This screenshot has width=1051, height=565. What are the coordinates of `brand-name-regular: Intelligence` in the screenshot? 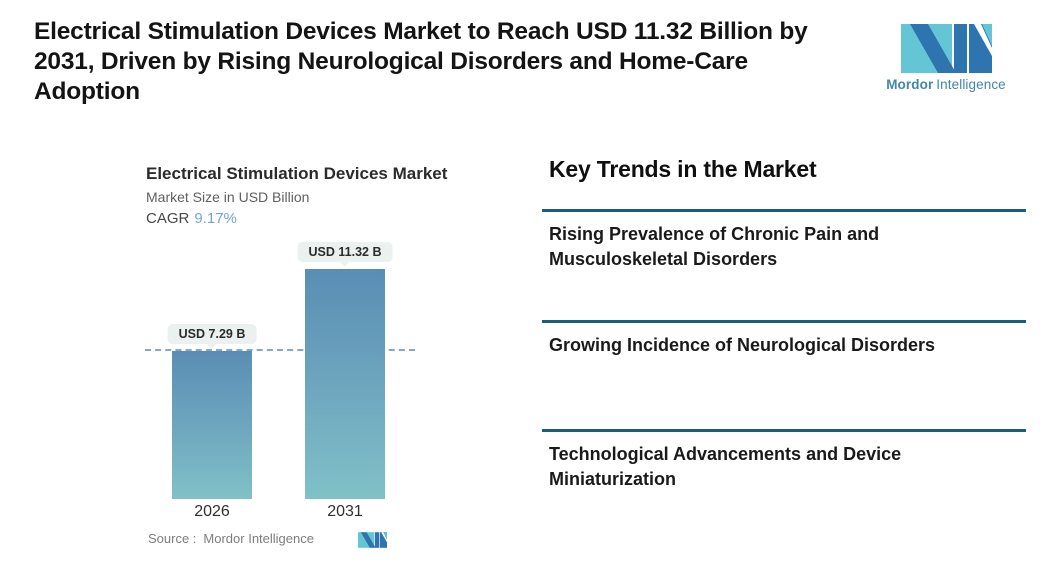 It's located at (971, 84).